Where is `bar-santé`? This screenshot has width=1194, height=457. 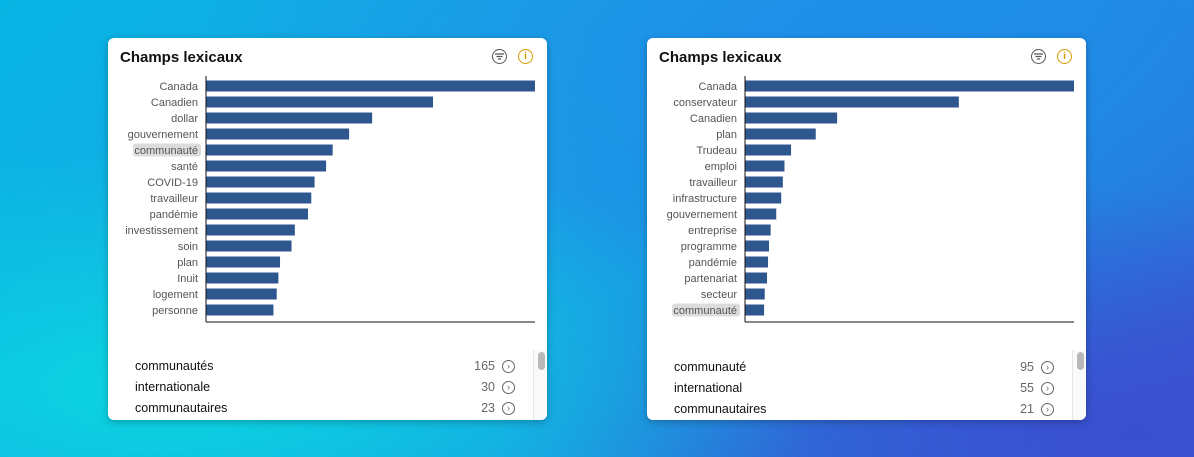
bar-santé is located at coordinates (266, 166).